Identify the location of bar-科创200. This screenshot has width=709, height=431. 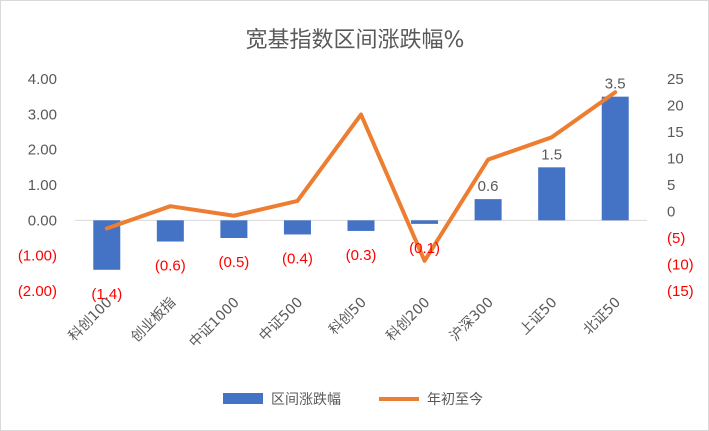
(425, 222).